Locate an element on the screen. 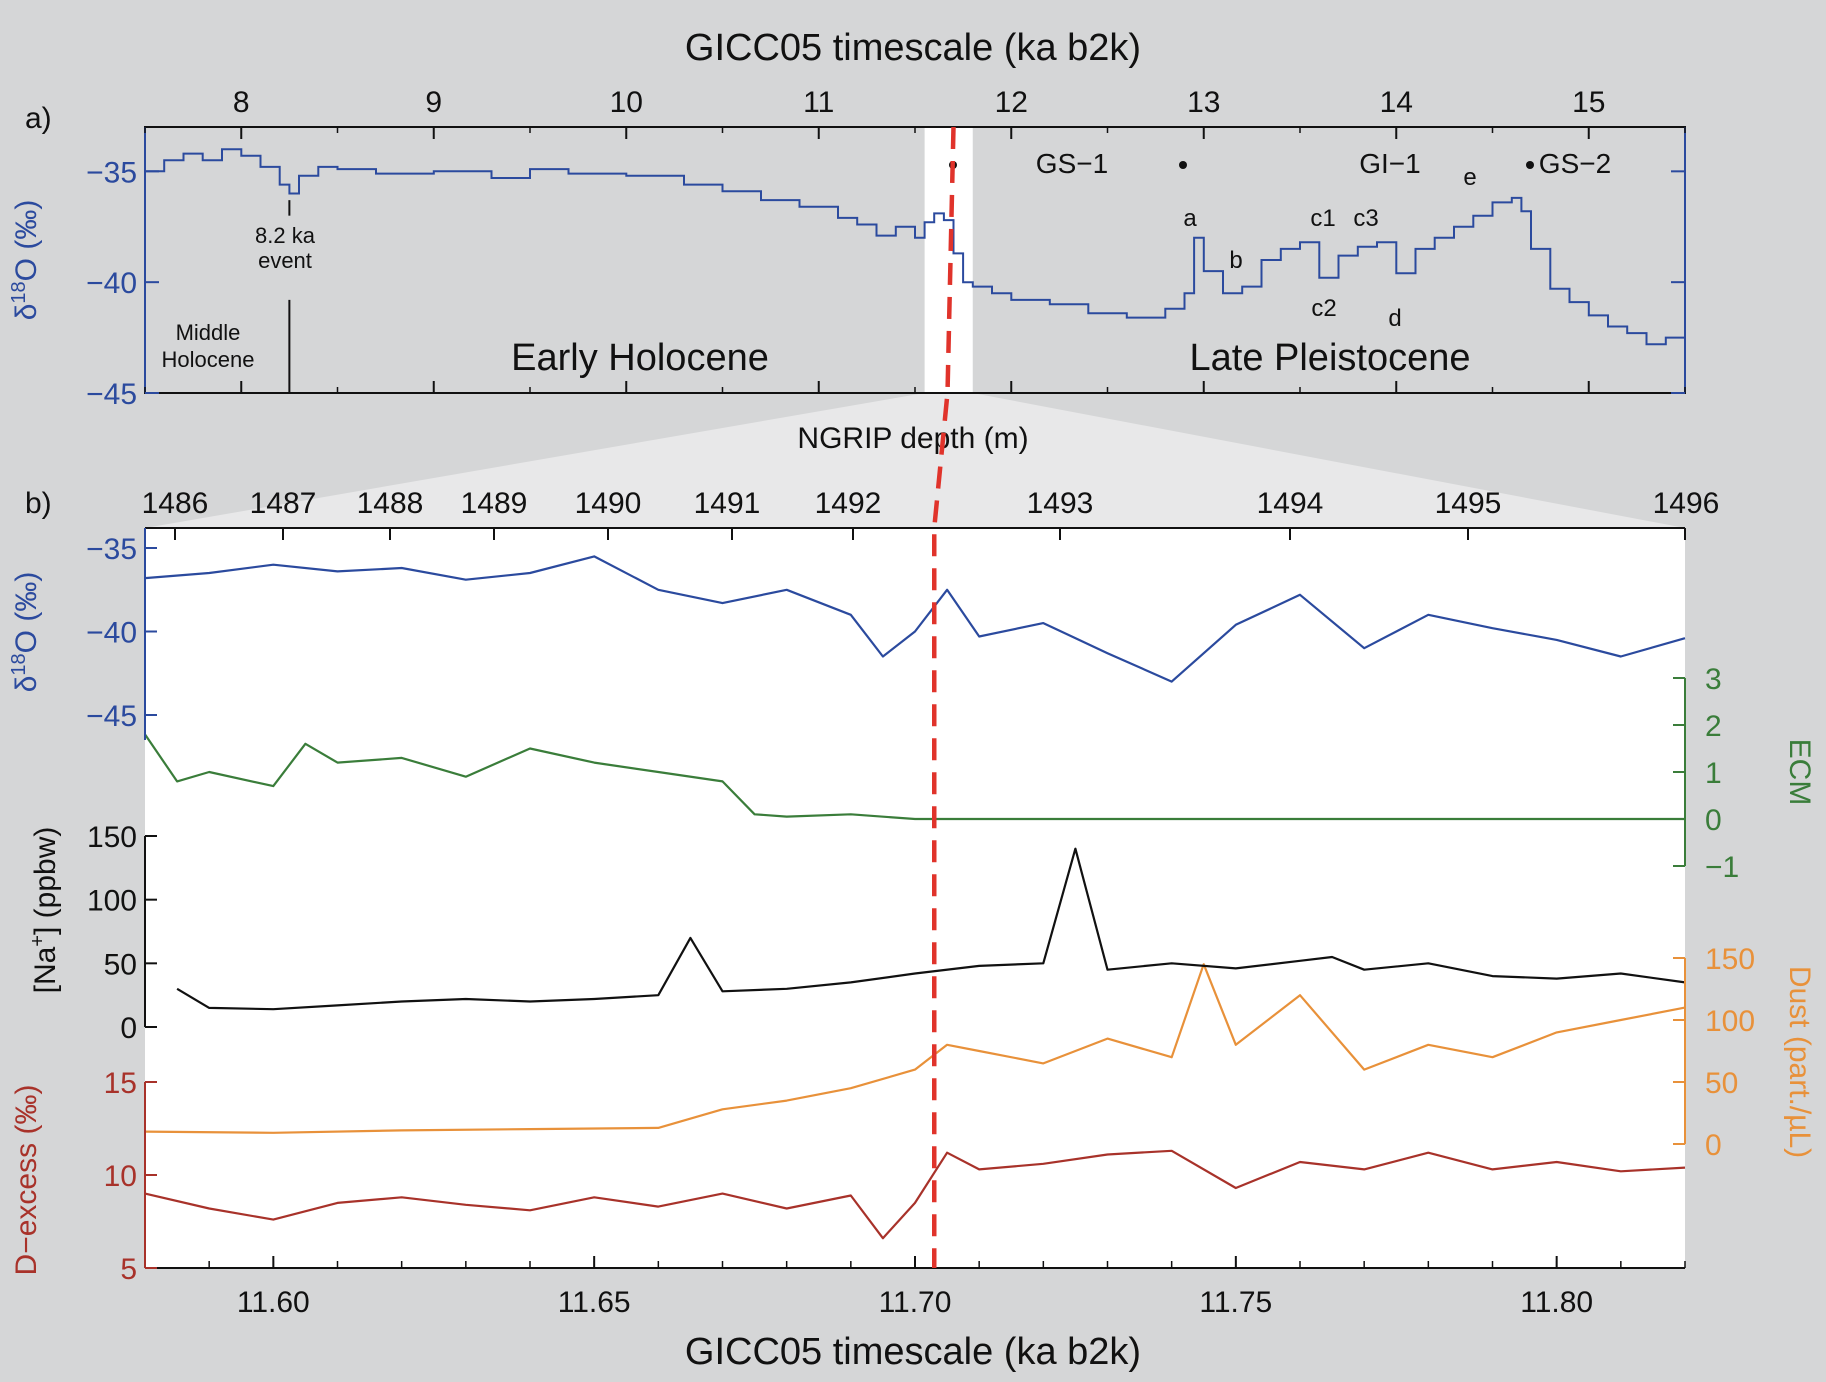 This screenshot has height=1382, width=1826. panel-b-d-excess-label: D−excess (‰) is located at coordinates (26, 1180).